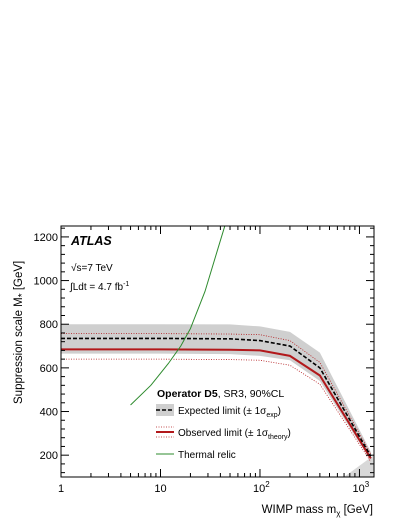  I want to click on x-tick-label: 10², so click(261, 487).